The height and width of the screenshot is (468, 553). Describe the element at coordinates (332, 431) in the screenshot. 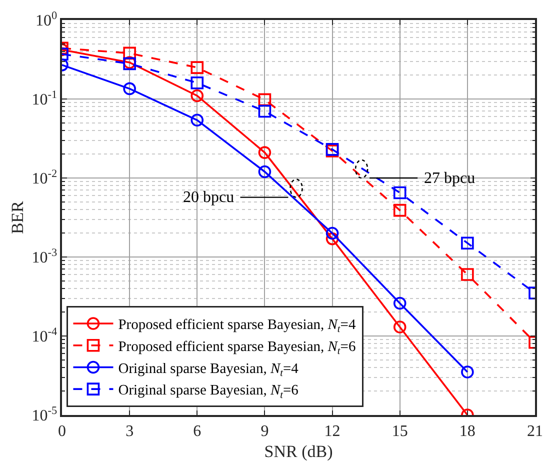

I see `x-tick-label: 12` at that location.